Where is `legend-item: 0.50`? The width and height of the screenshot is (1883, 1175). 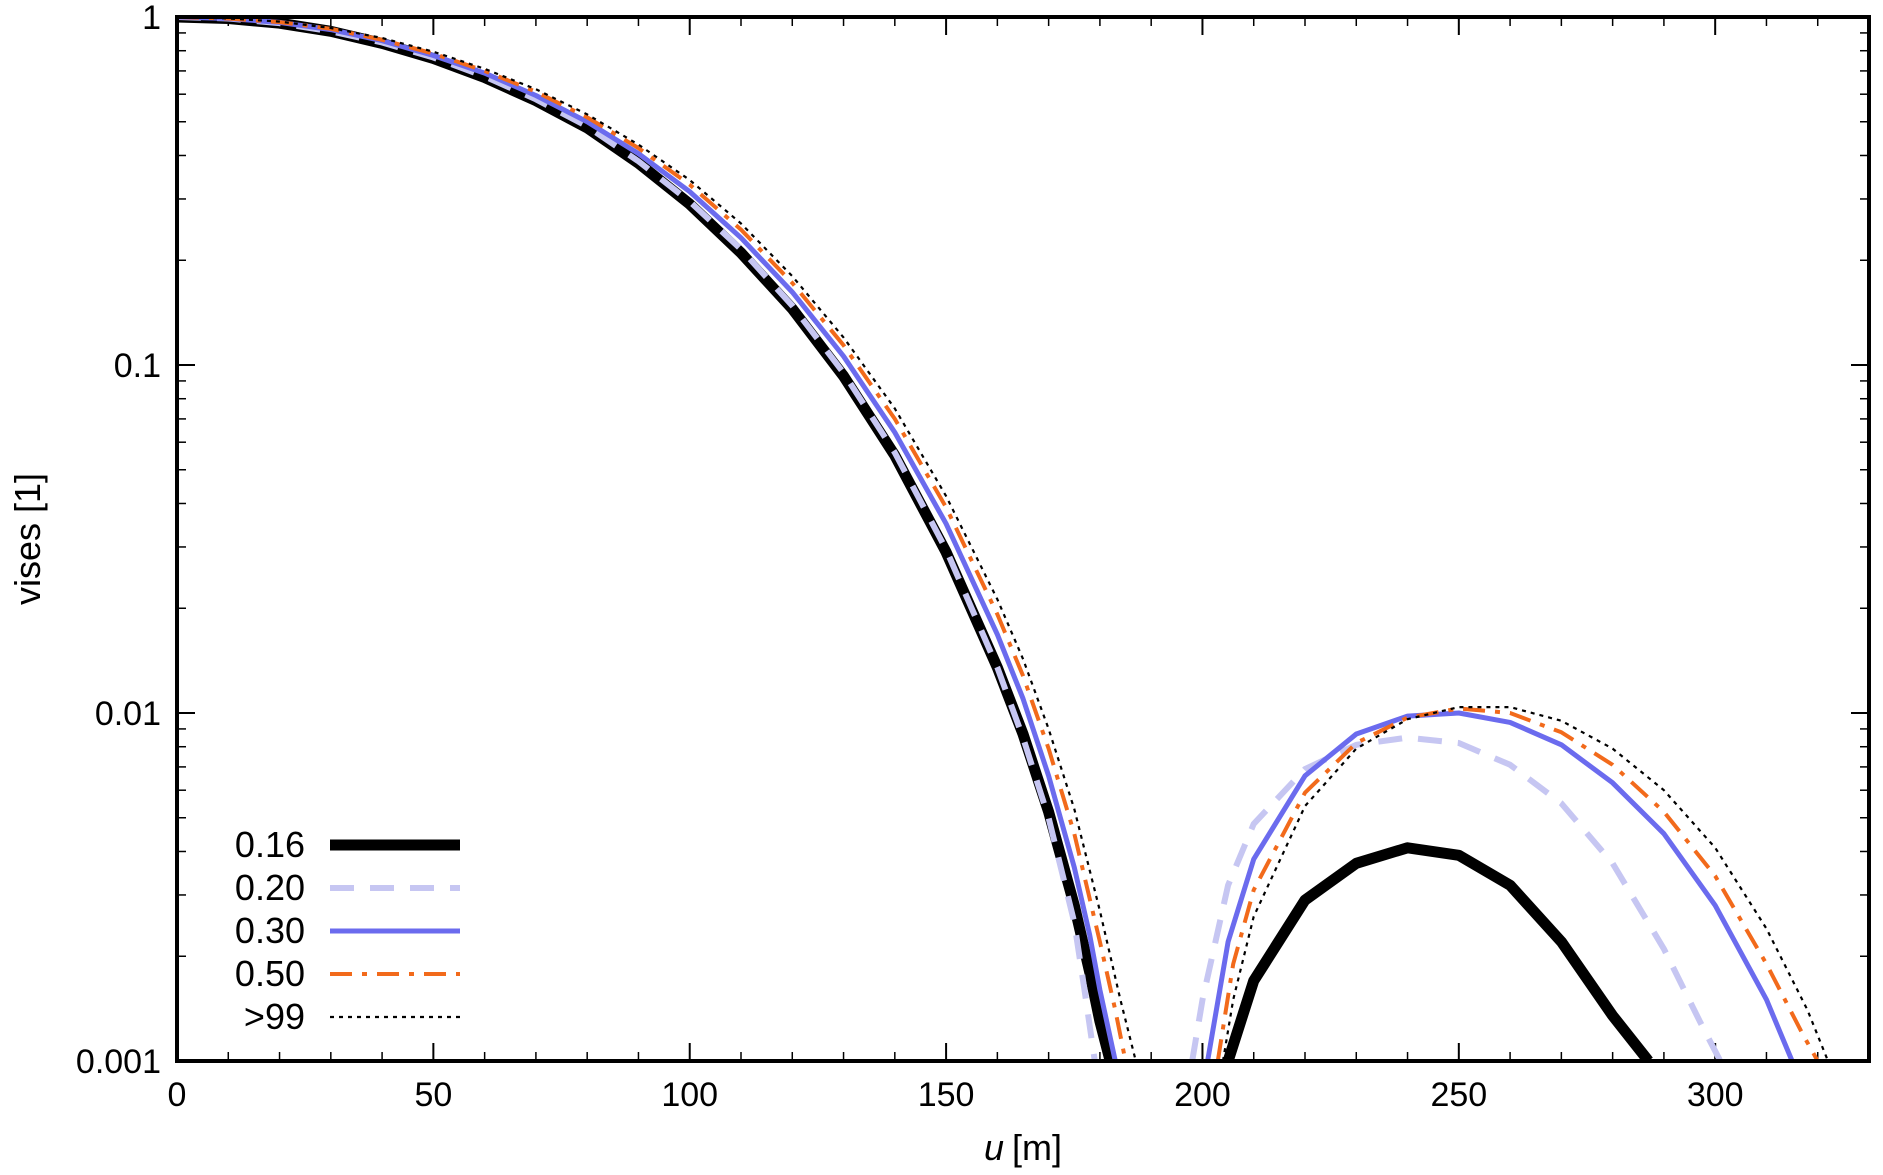
legend-item: 0.50 is located at coordinates (347, 973).